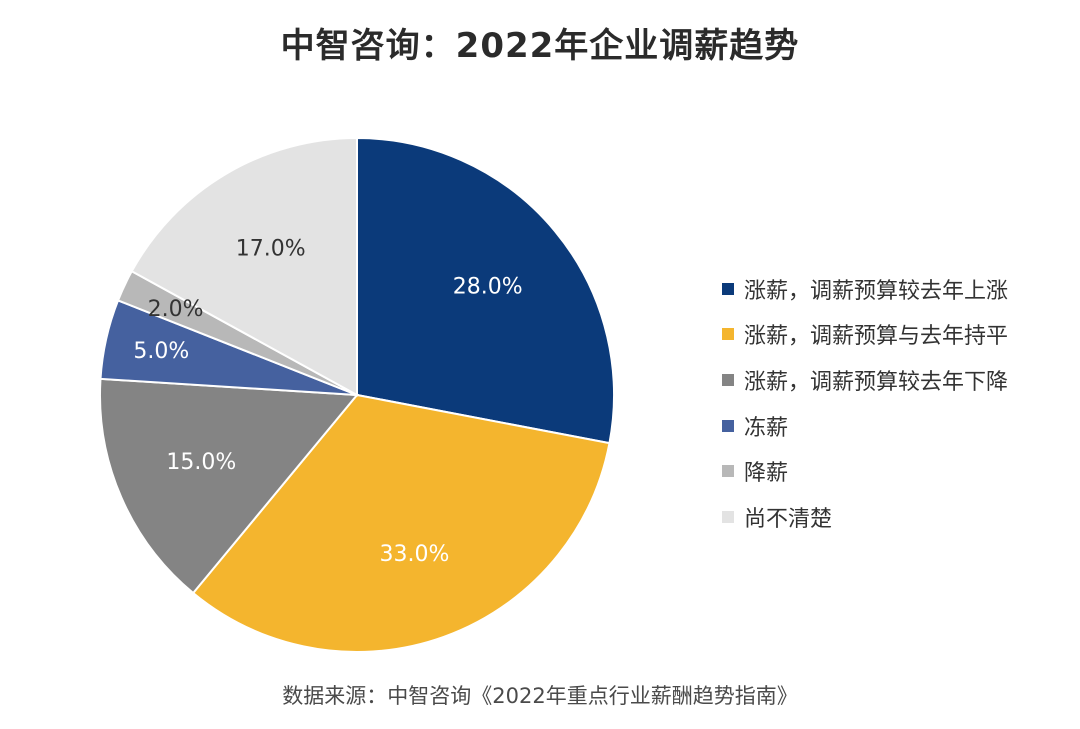 The height and width of the screenshot is (729, 1080). Describe the element at coordinates (766, 428) in the screenshot. I see `legend-label-3: 冻薪` at that location.